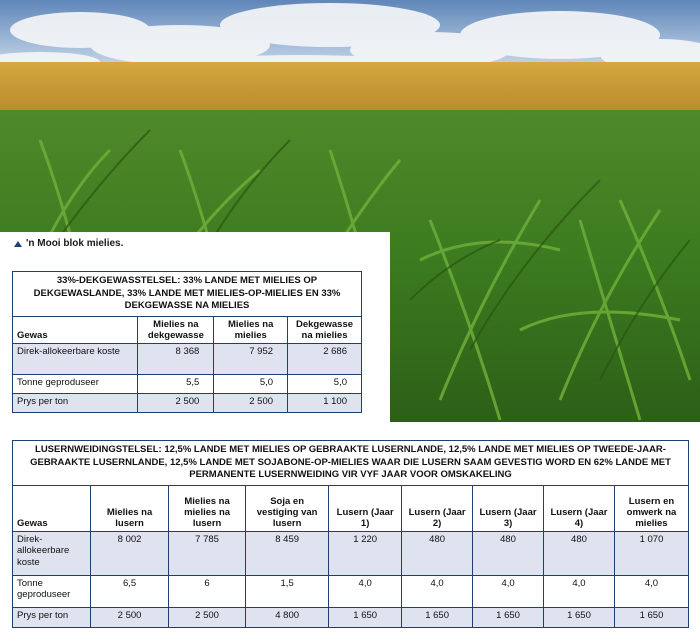  Describe the element at coordinates (130, 591) in the screenshot. I see `table-cell: 6,5` at that location.